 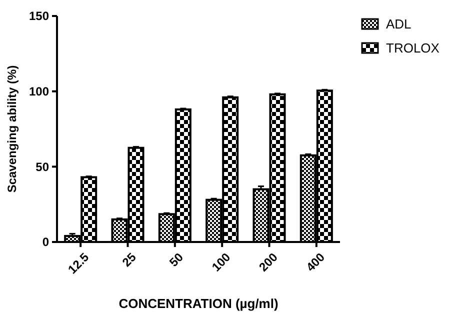 I want to click on y-tick-label: 0, so click(x=46, y=242).